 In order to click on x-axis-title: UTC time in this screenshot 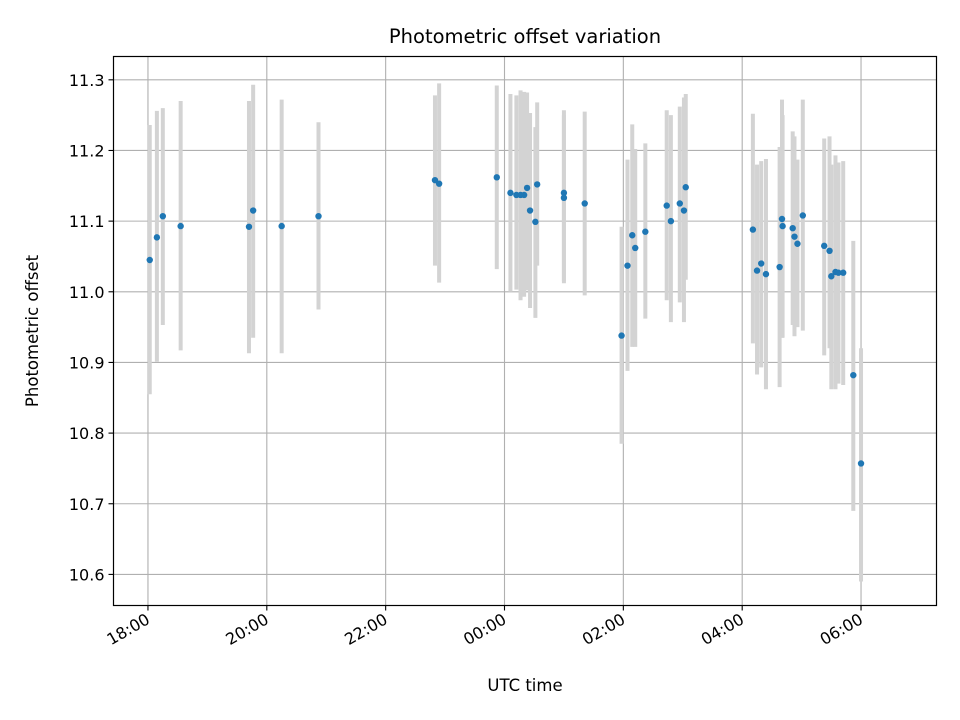, I will do `click(524, 685)`.